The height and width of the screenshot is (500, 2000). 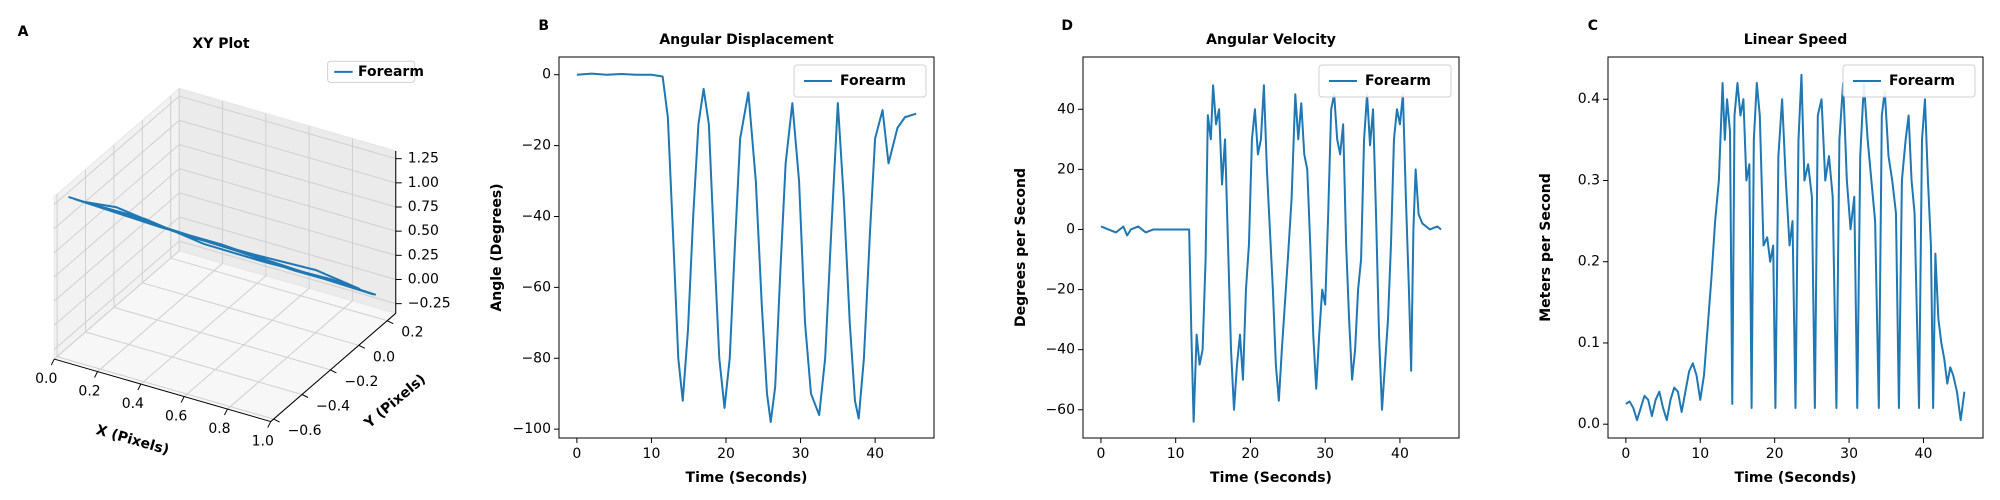 What do you see at coordinates (133, 404) in the screenshot?
I see `x-tick-label: 0.4` at bounding box center [133, 404].